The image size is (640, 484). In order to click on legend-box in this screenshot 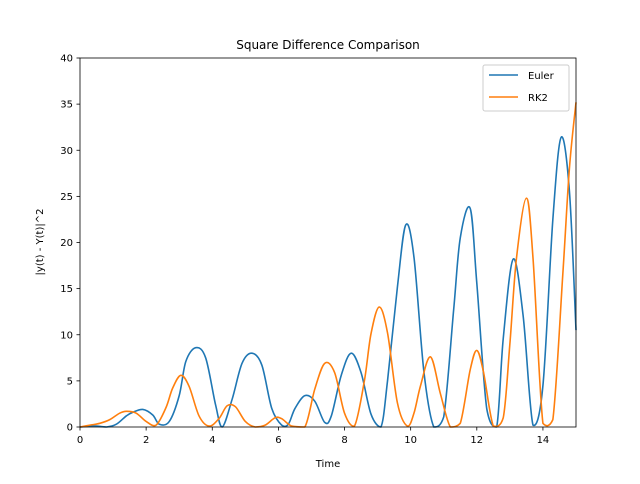, I will do `click(526, 88)`.